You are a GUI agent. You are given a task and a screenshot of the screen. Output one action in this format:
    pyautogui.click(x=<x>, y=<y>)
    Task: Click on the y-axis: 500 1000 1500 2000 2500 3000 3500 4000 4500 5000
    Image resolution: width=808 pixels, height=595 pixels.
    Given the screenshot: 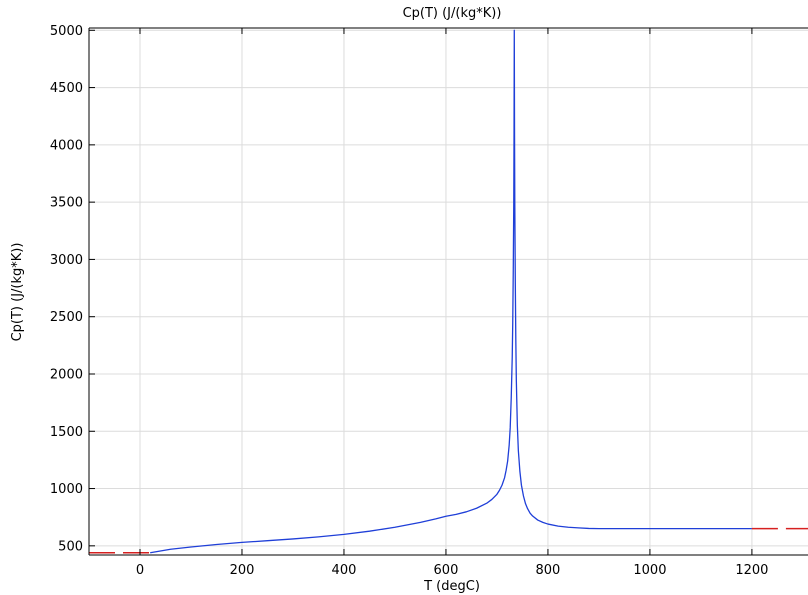 What is the action you would take?
    pyautogui.click(x=72, y=289)
    